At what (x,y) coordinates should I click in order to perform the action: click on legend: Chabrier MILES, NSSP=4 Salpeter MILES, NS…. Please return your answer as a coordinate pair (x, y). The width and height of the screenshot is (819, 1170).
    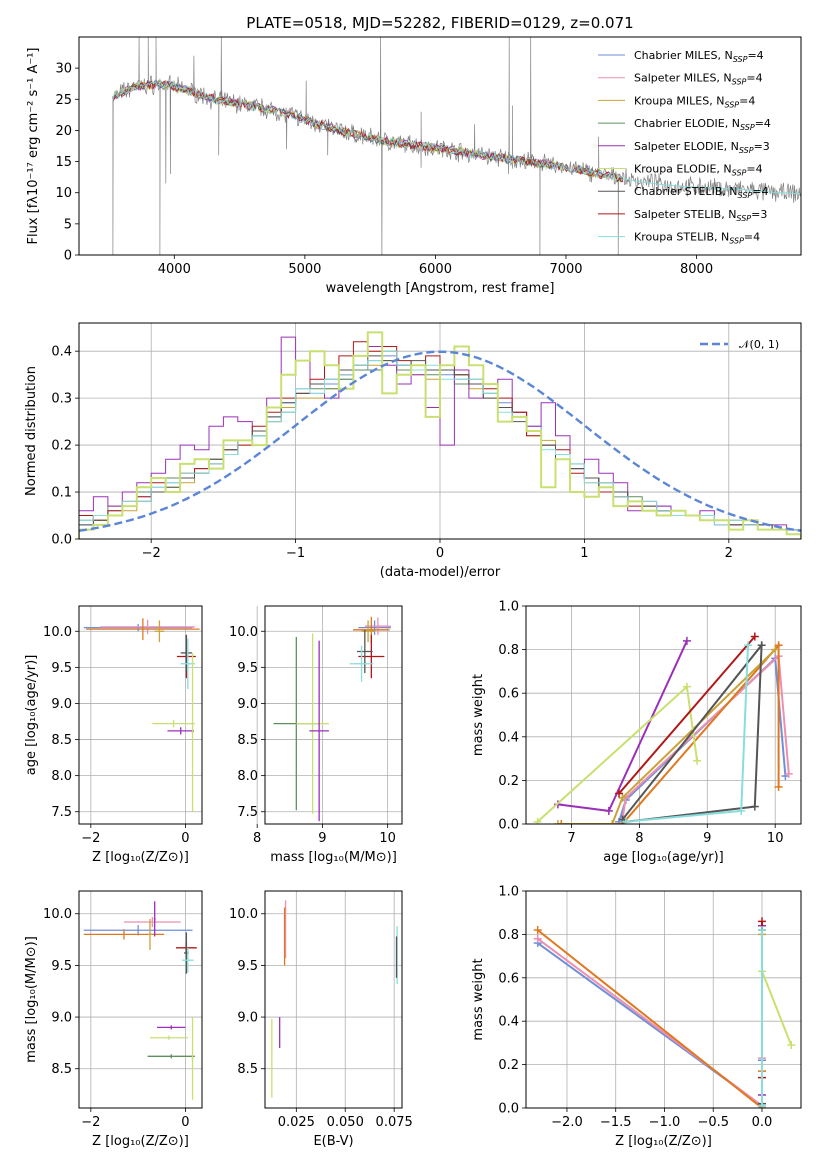
    Looking at the image, I should click on (684, 147).